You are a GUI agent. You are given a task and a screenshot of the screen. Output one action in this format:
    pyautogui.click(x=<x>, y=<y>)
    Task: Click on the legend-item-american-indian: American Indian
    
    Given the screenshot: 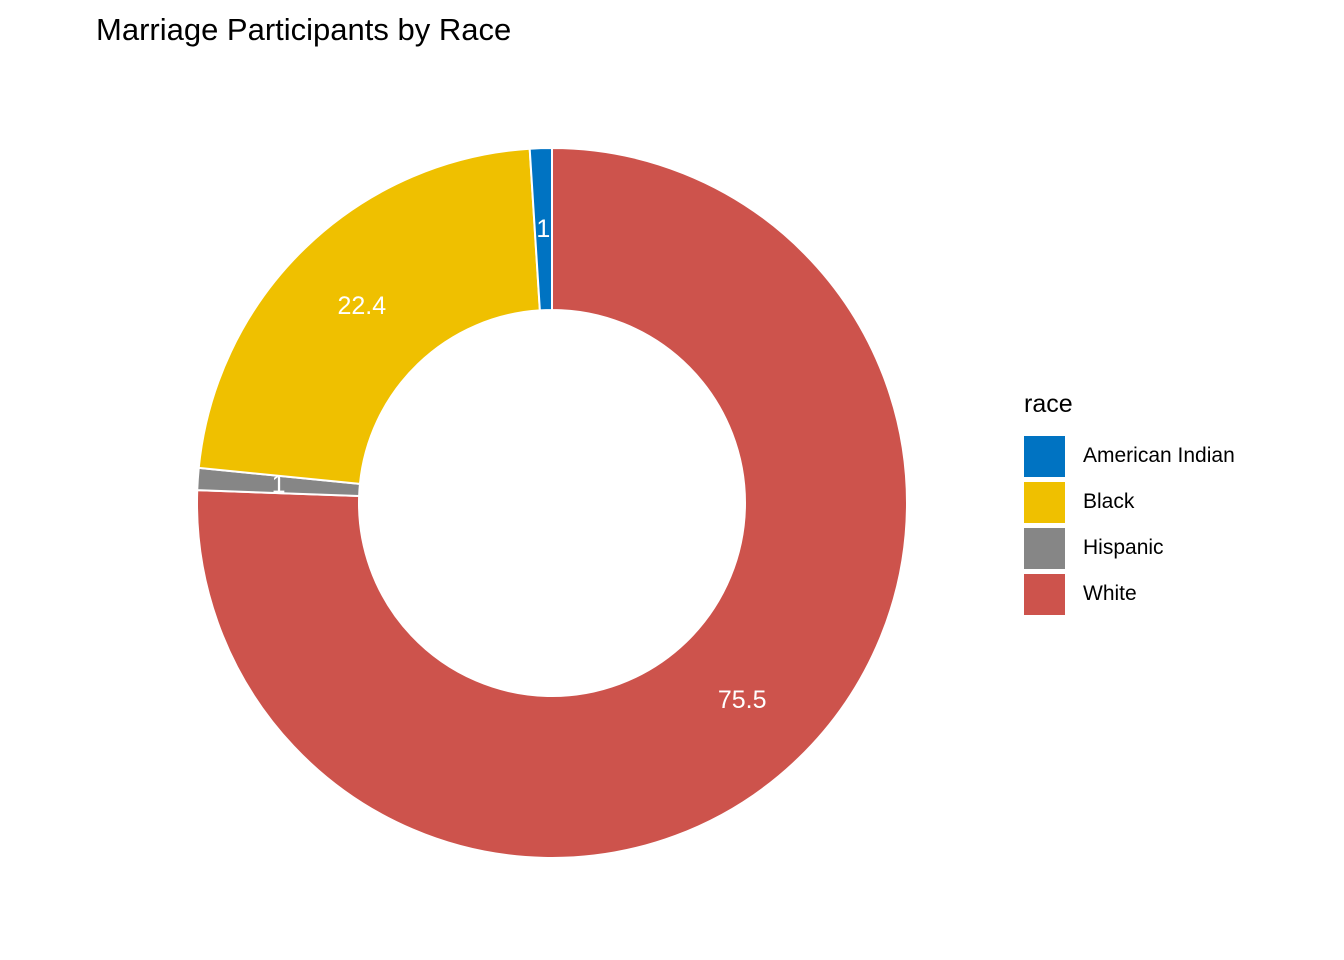 What is the action you would take?
    pyautogui.click(x=1129, y=456)
    